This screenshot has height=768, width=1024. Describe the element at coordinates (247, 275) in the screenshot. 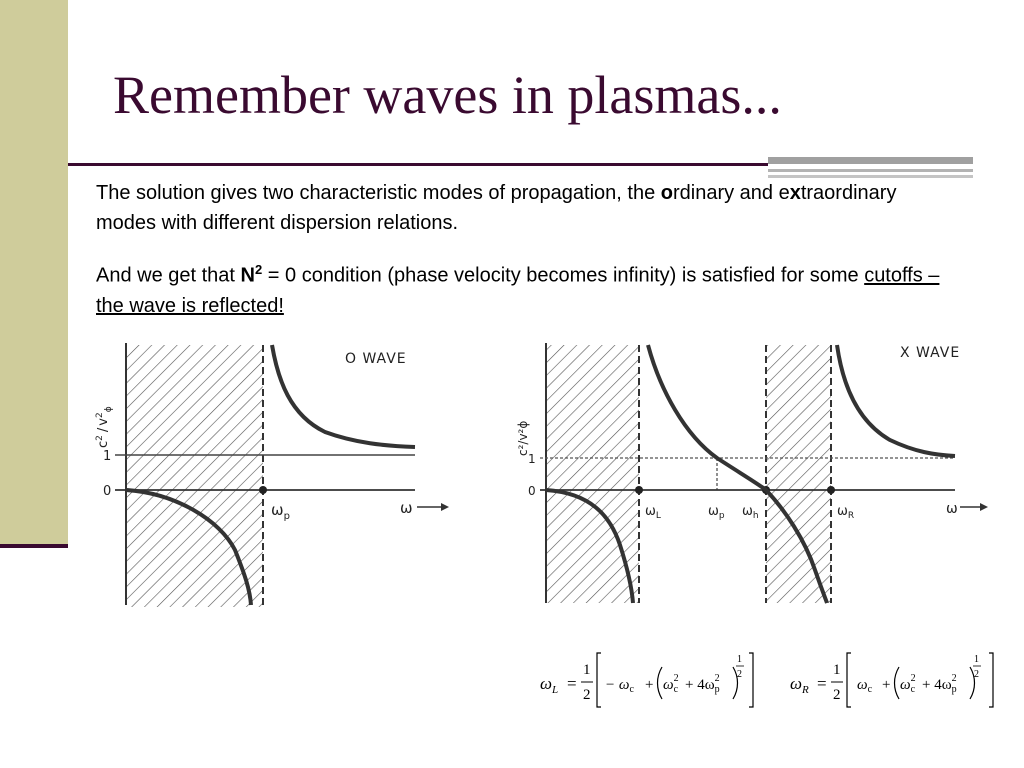

I see `bold-n: N` at that location.